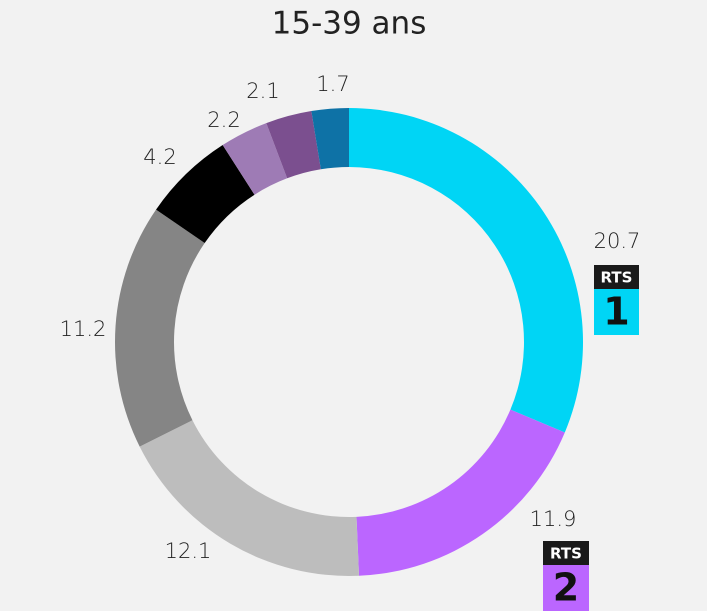 The width and height of the screenshot is (707, 611). Describe the element at coordinates (553, 519) in the screenshot. I see `slice-label: 11.9` at that location.